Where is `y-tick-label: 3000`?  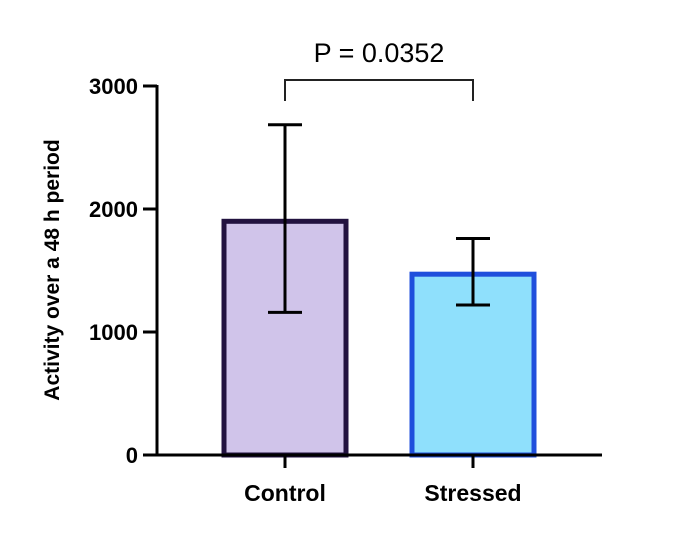
y-tick-label: 3000 is located at coordinates (113, 86).